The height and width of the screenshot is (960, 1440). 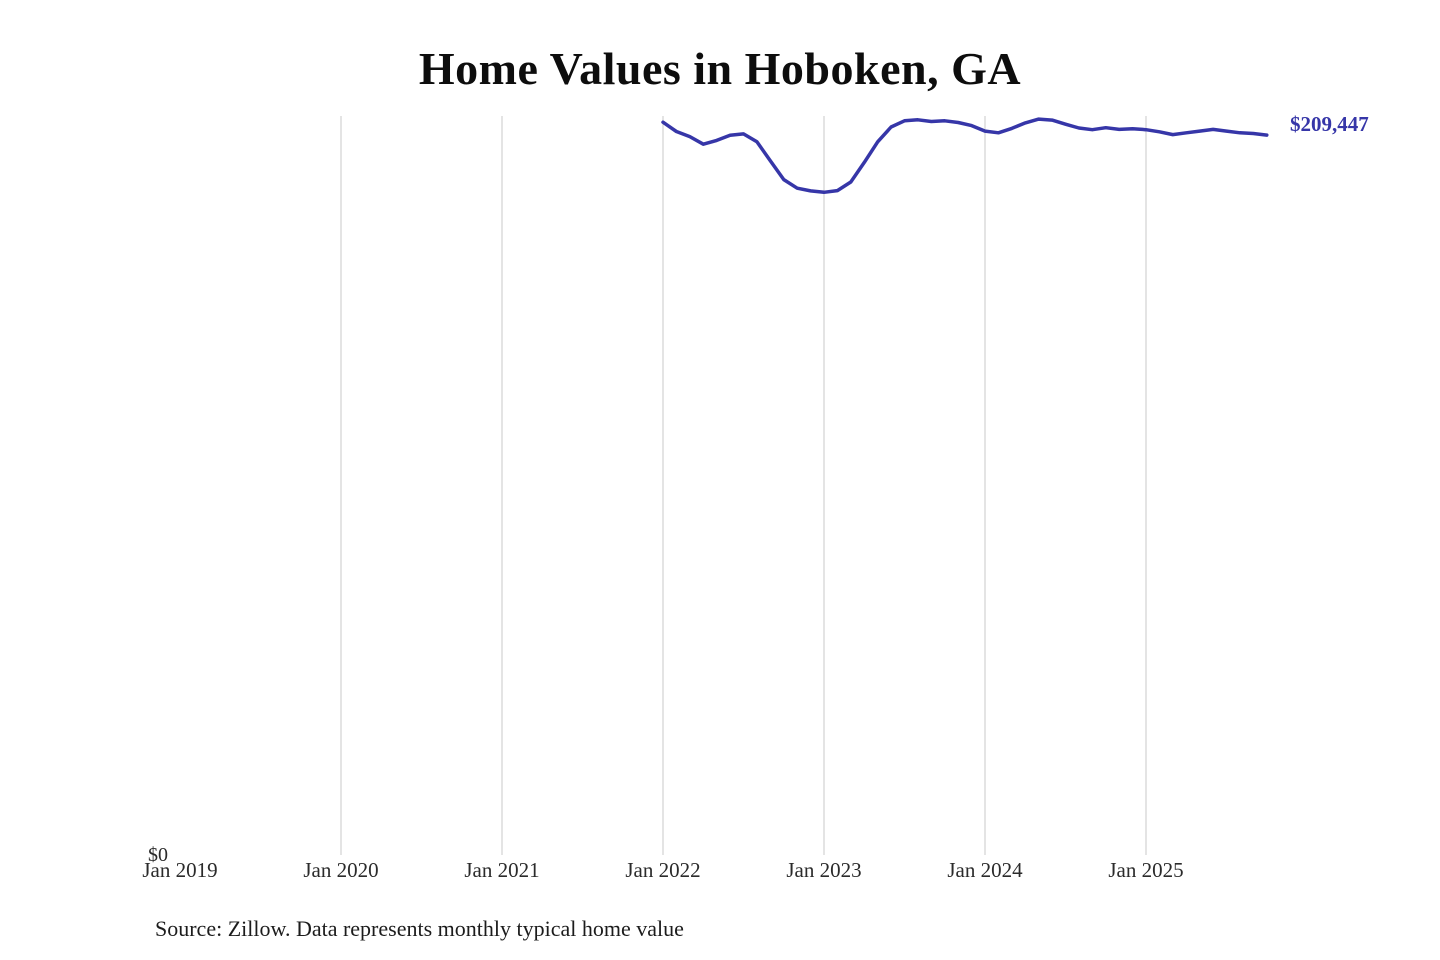 What do you see at coordinates (180, 870) in the screenshot?
I see `x-tick-label: Jan 2019` at bounding box center [180, 870].